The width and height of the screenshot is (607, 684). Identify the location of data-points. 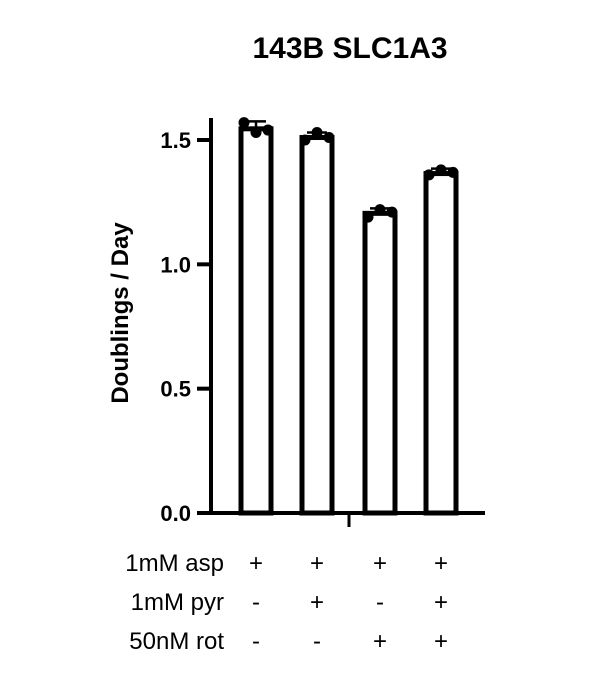
(348, 170).